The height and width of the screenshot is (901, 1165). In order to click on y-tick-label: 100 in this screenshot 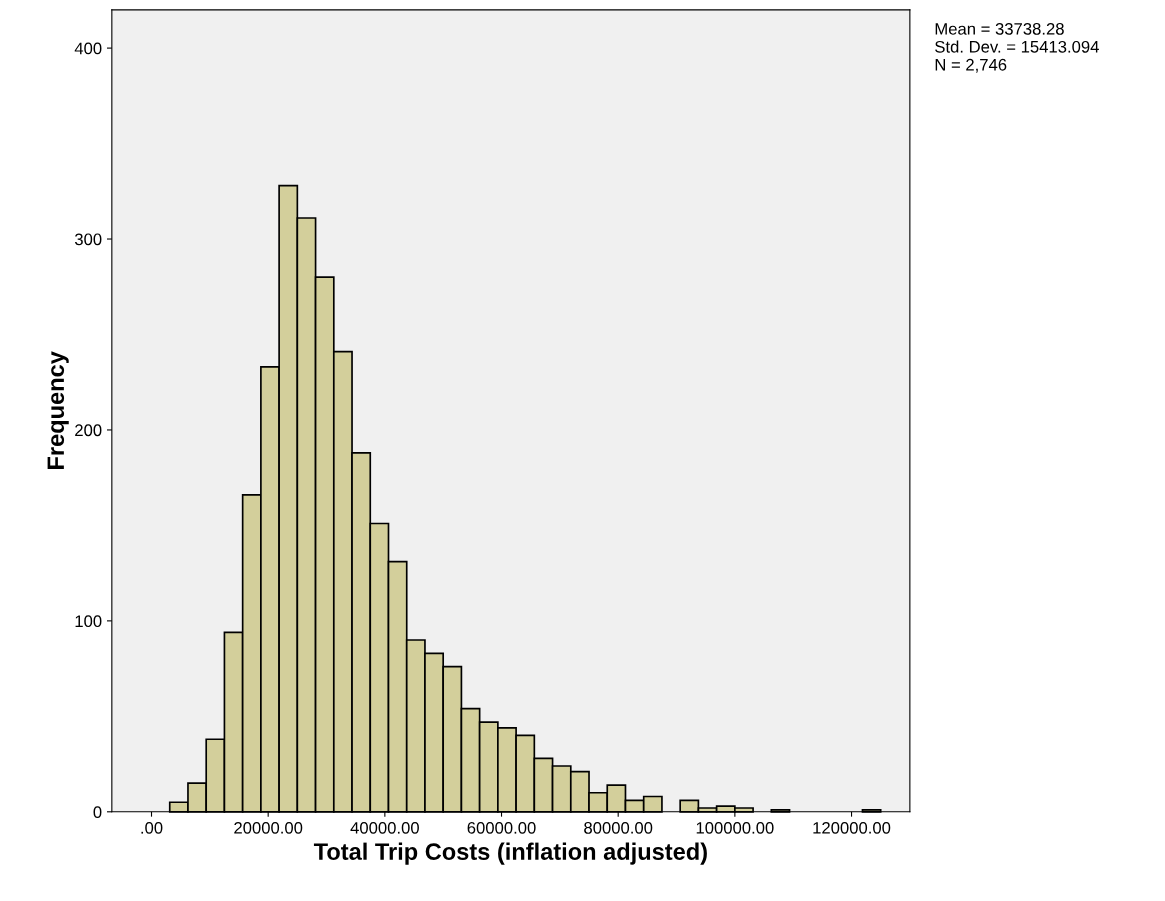, I will do `click(88, 621)`.